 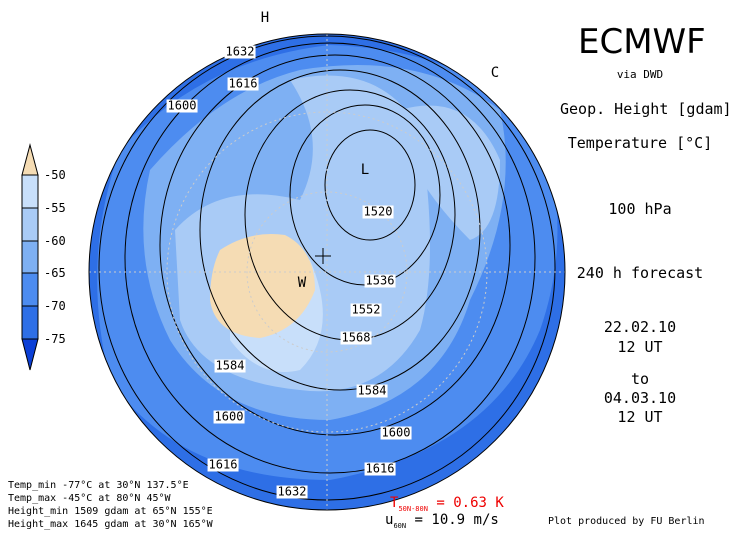 I want to click on stat: Temp_max -45°C at 80°N 45°W, so click(x=89, y=498).